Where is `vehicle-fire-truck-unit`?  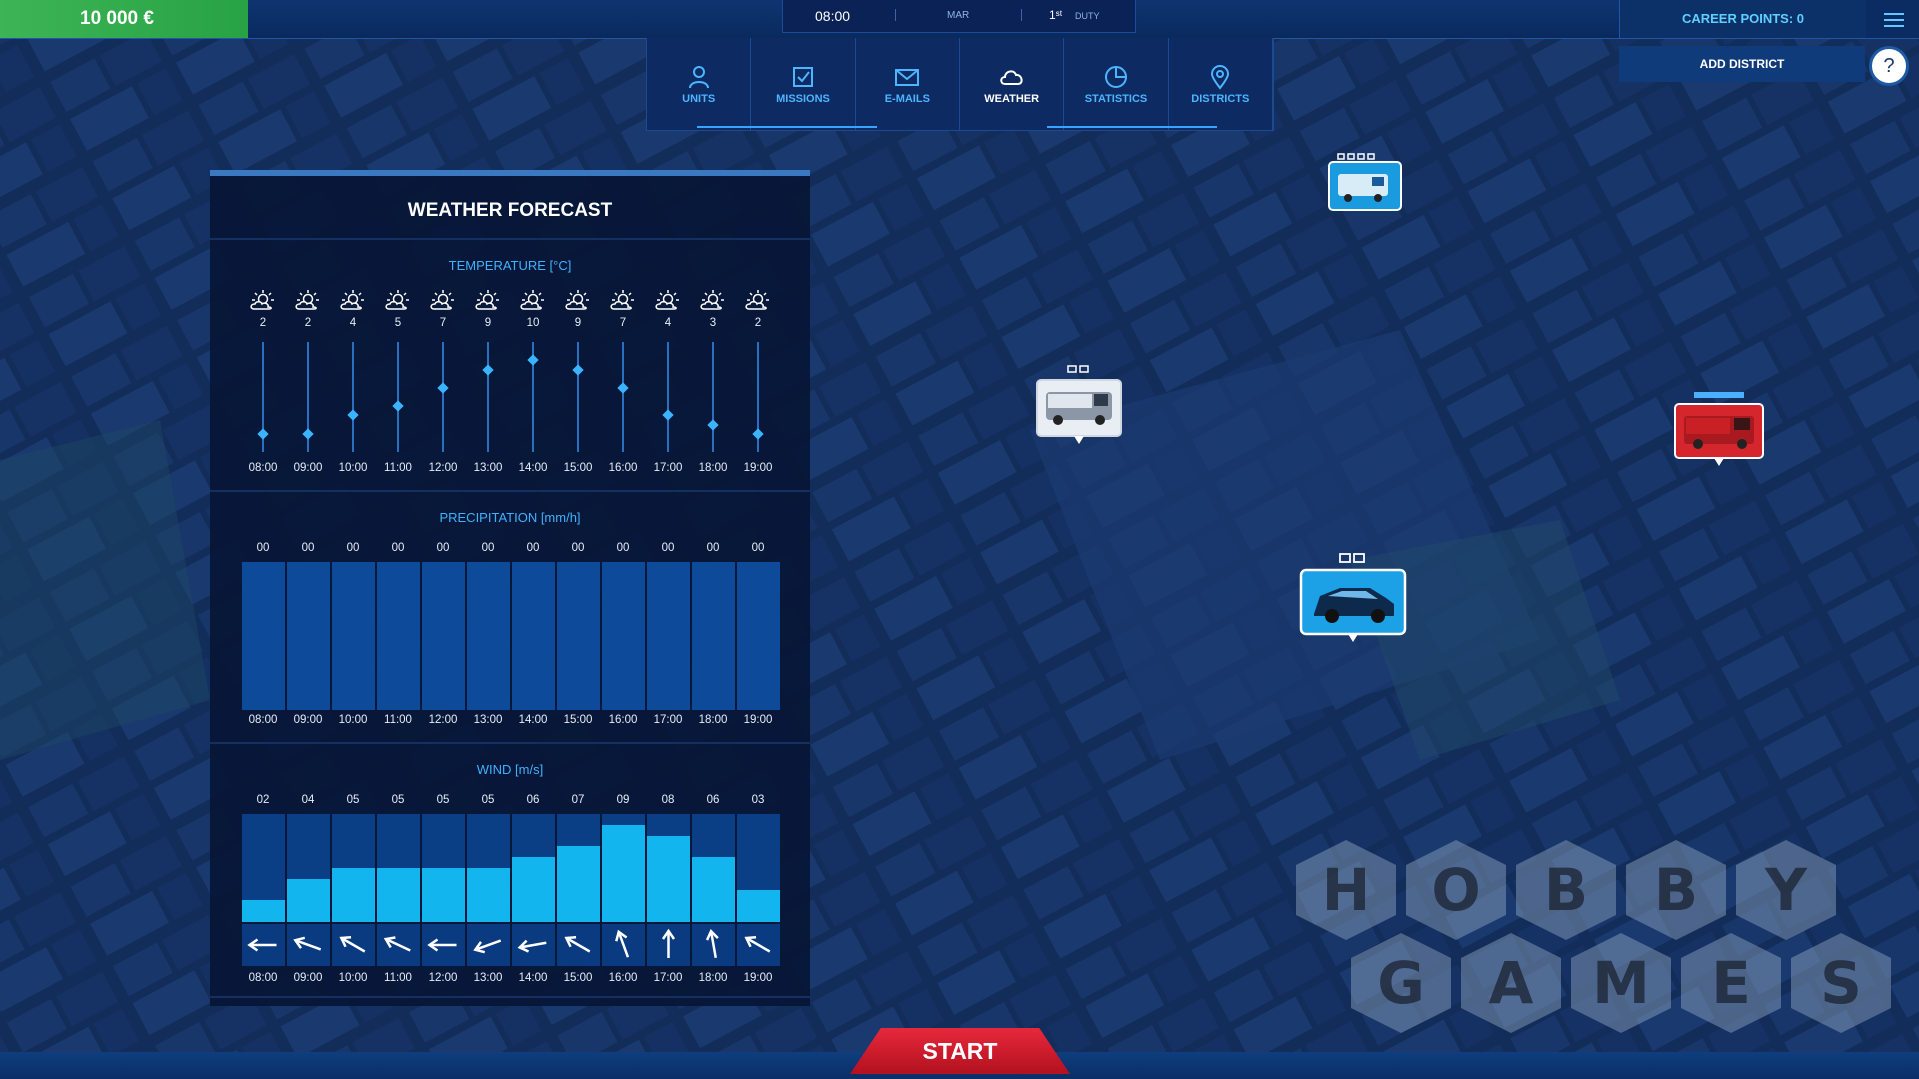
vehicle-fire-truck-unit is located at coordinates (1719, 433).